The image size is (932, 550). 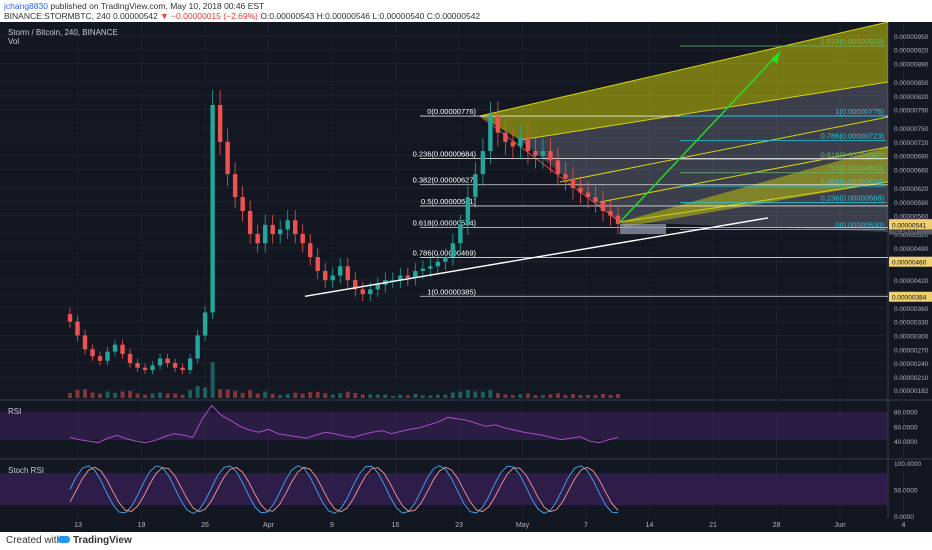 I want to click on pitchfork-upper-fill, so click(x=684, y=81).